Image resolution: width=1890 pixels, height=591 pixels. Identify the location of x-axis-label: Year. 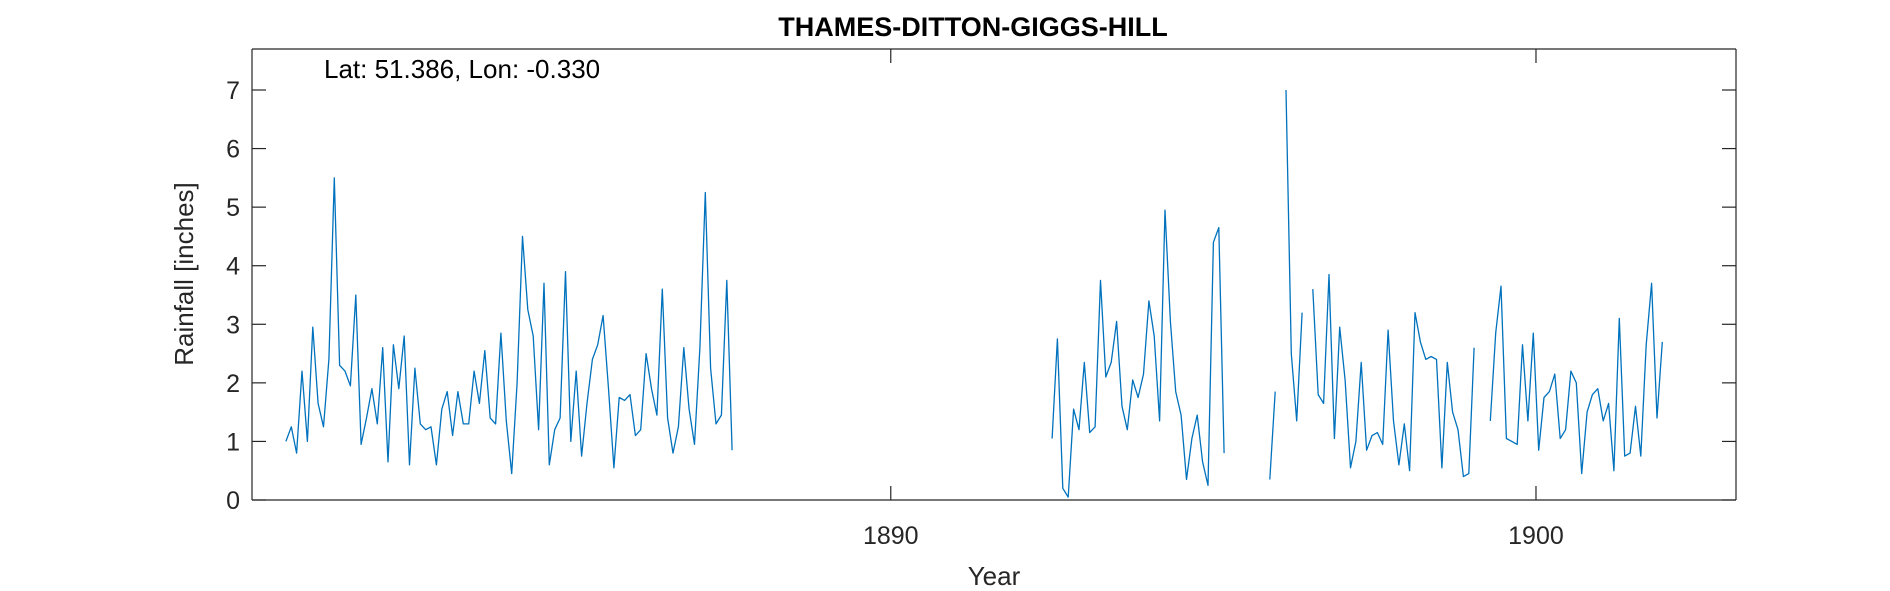
(994, 576).